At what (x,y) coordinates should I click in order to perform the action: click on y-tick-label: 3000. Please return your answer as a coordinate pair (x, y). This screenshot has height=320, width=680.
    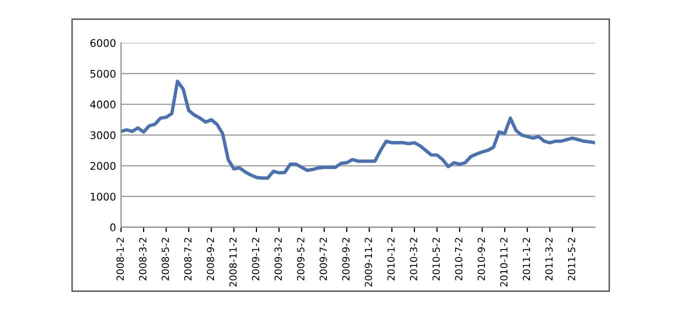
    Looking at the image, I should click on (103, 135).